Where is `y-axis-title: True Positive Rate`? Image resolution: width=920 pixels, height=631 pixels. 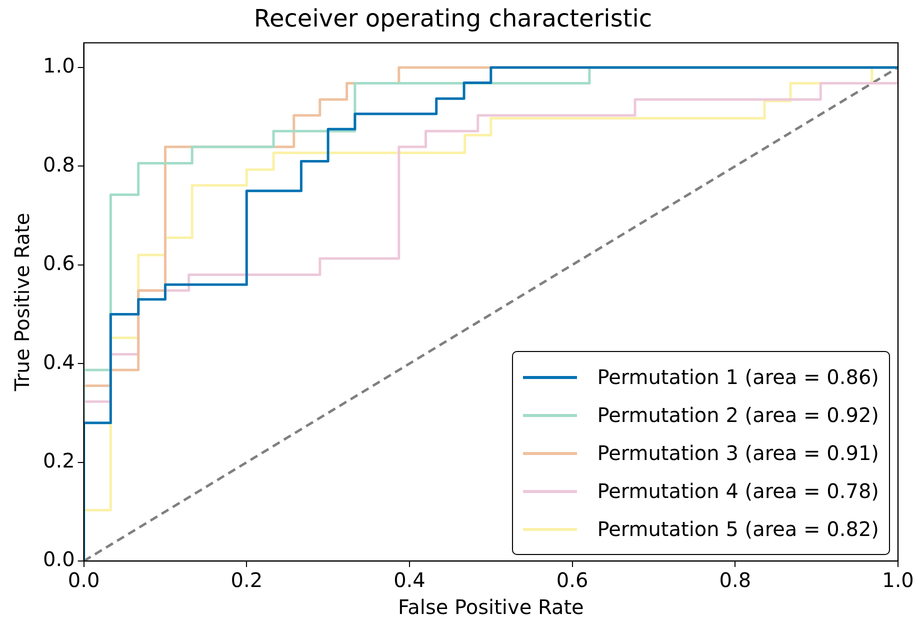 y-axis-title: True Positive Rate is located at coordinates (22, 302).